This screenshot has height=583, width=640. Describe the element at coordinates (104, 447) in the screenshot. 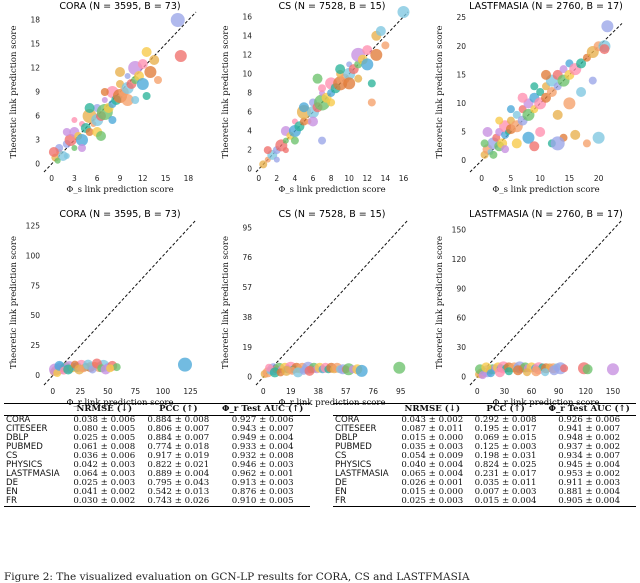

I see `metric-cell: 0.061 ± 0.008` at that location.